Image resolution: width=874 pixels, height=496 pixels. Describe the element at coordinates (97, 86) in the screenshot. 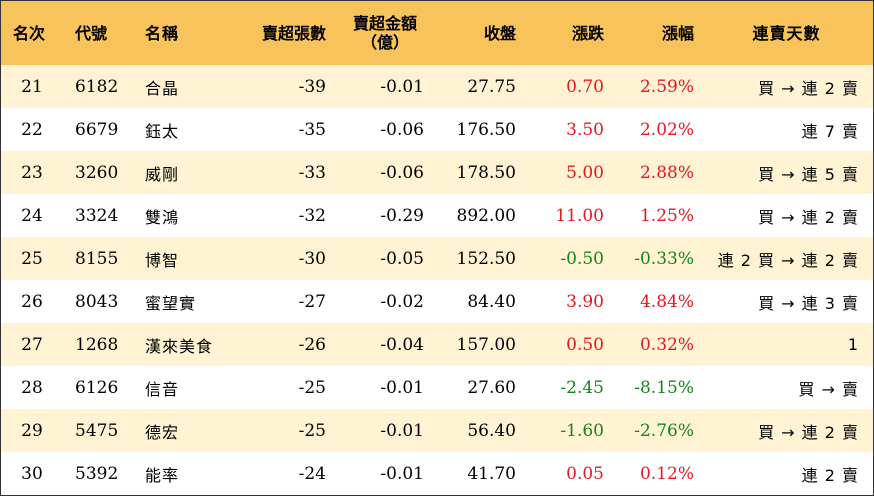

I see `cell-code: 6182` at that location.